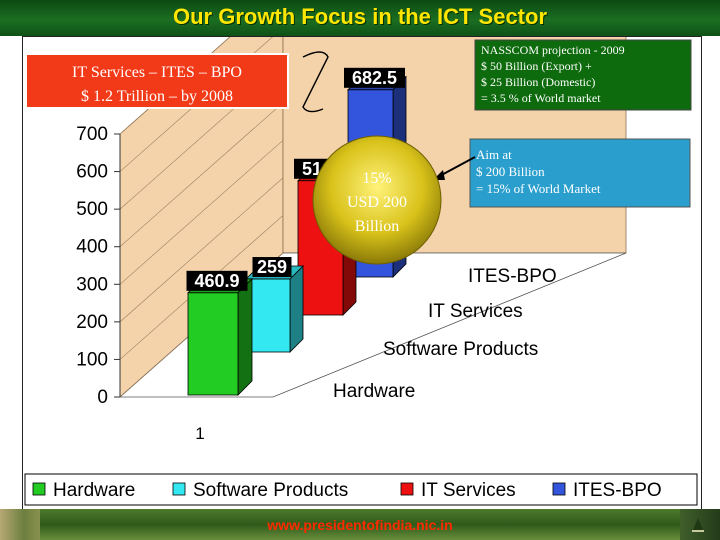 The height and width of the screenshot is (540, 720). Describe the element at coordinates (538, 188) in the screenshot. I see `aim-callout-text: = 15% of World Market` at that location.